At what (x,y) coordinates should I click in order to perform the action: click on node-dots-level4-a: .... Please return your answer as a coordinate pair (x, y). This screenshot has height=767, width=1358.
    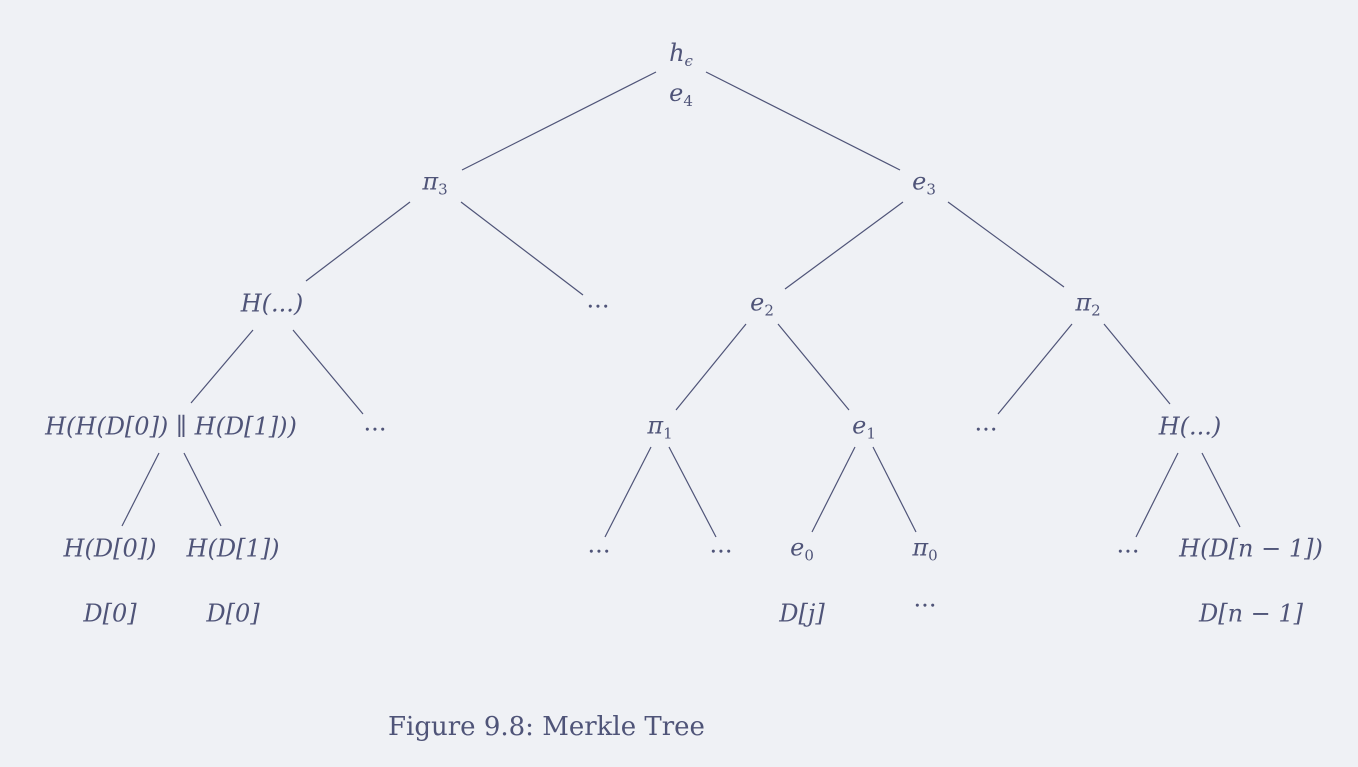
    Looking at the image, I should click on (599, 544).